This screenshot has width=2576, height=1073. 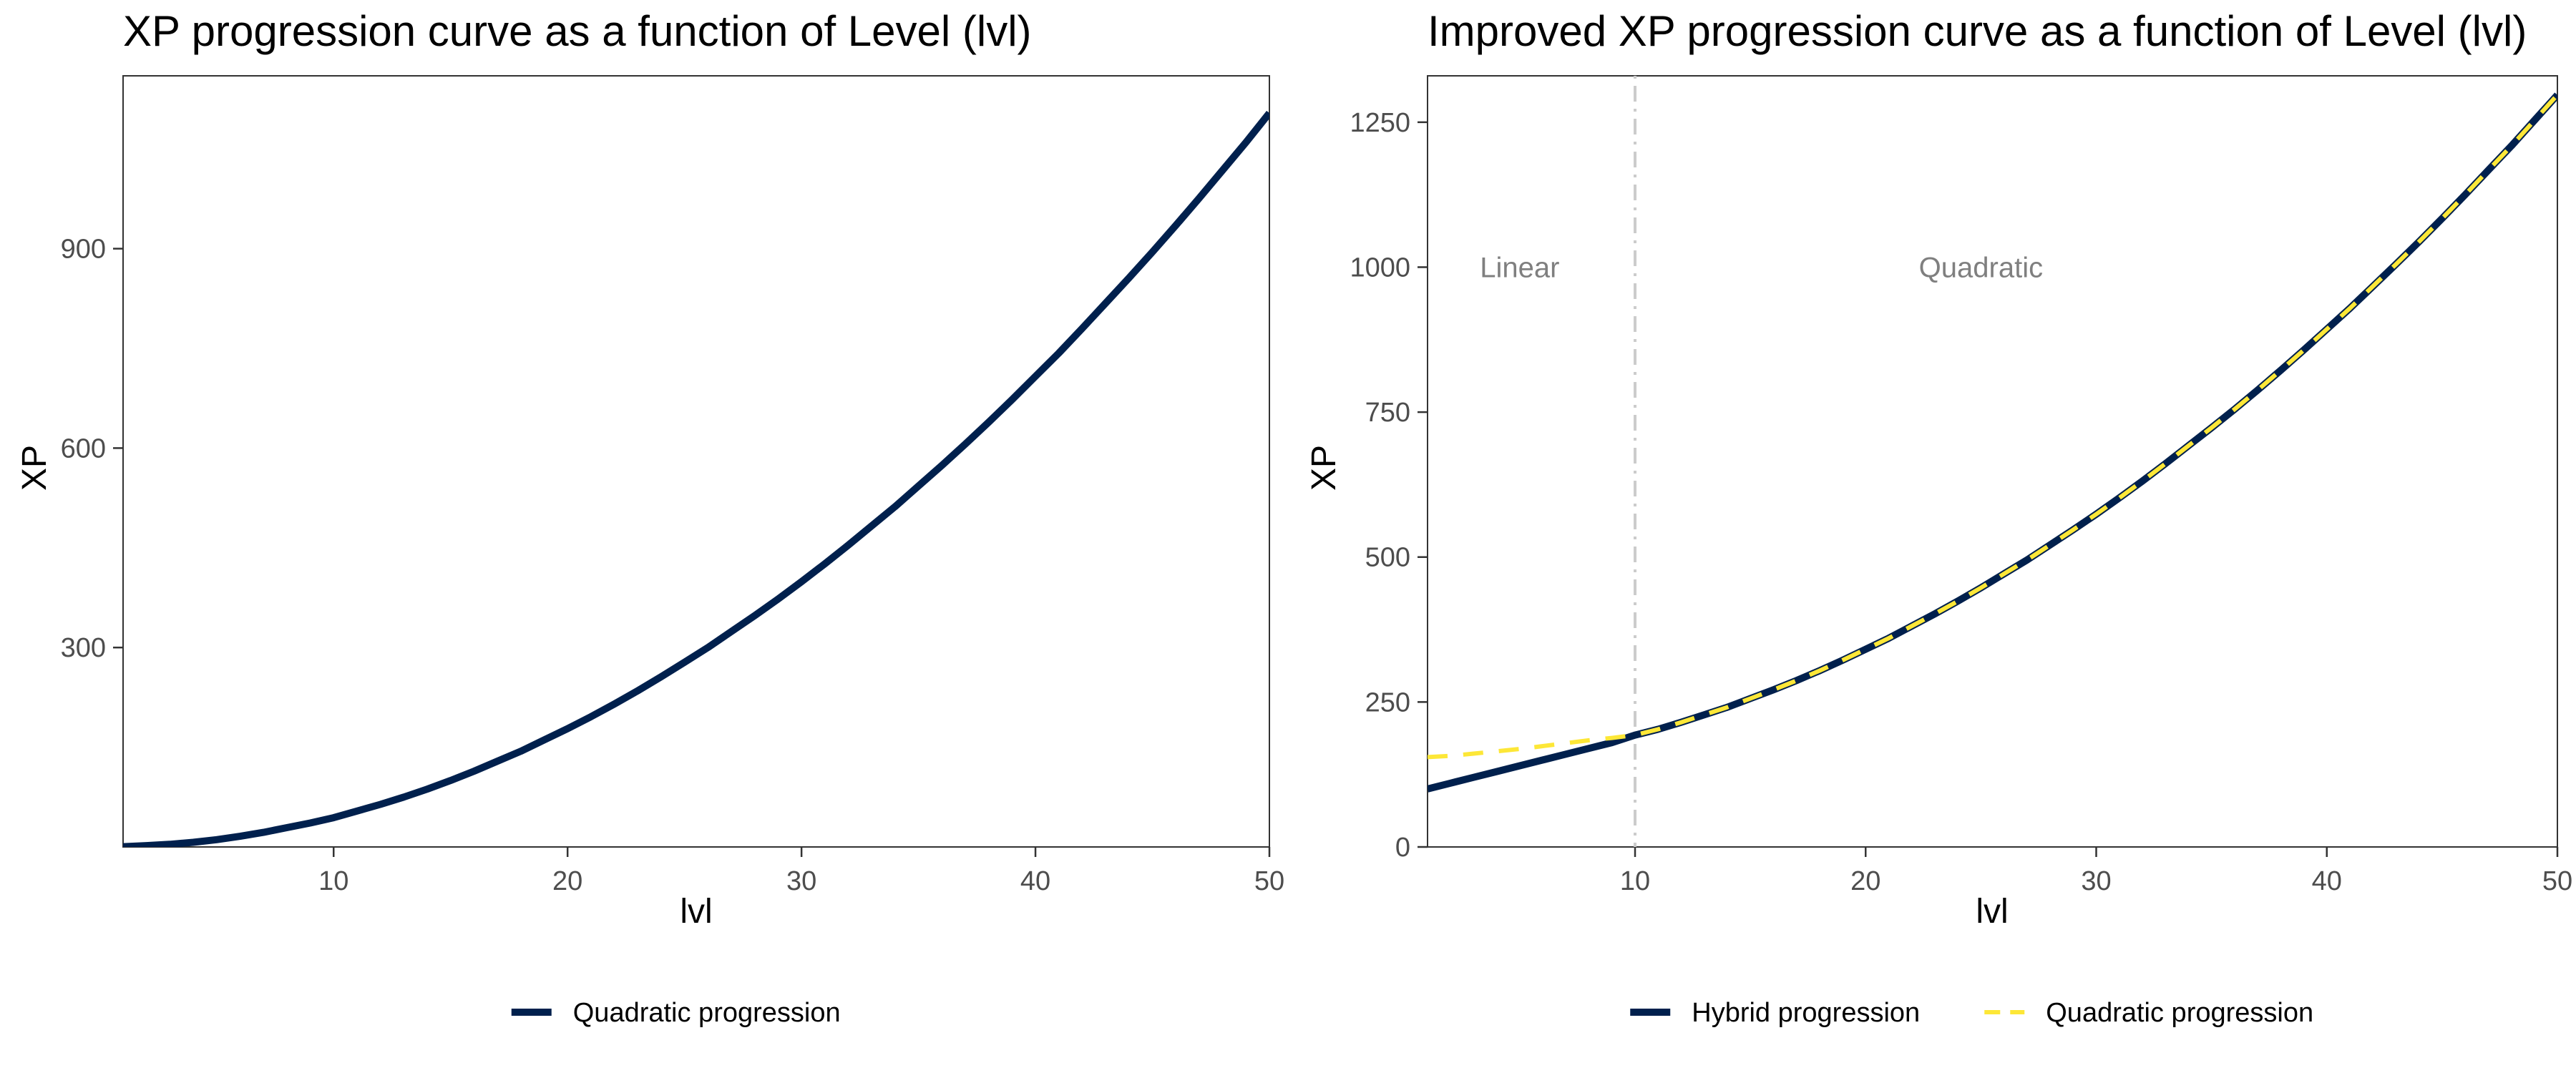 I want to click on left-x-tick-label: 30, so click(x=801, y=881).